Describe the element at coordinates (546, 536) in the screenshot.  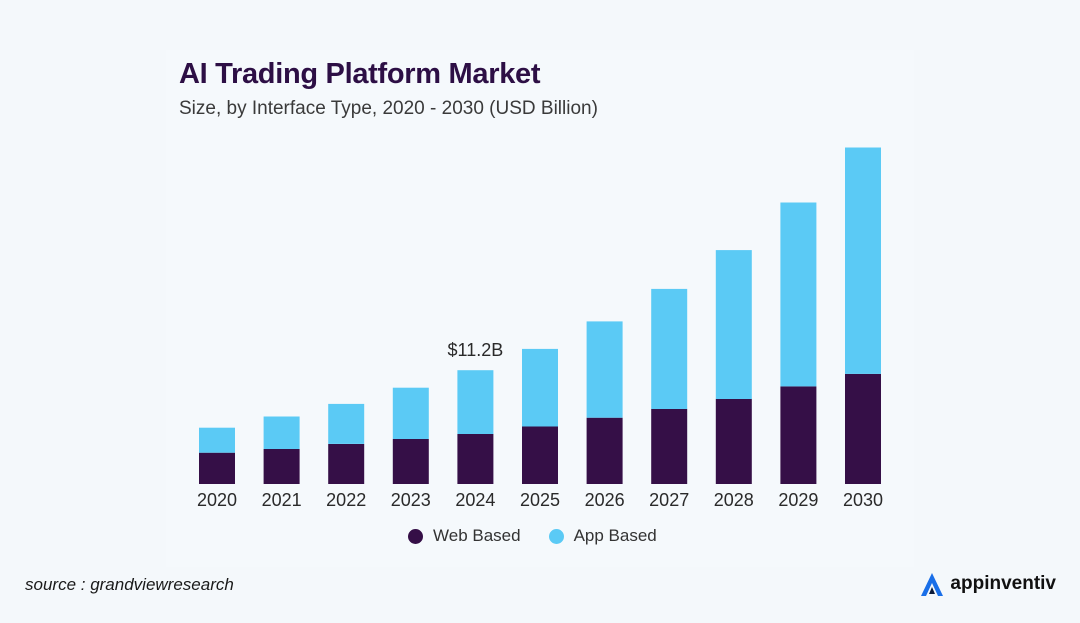
I see `chart-legend: Web Based App Based` at that location.